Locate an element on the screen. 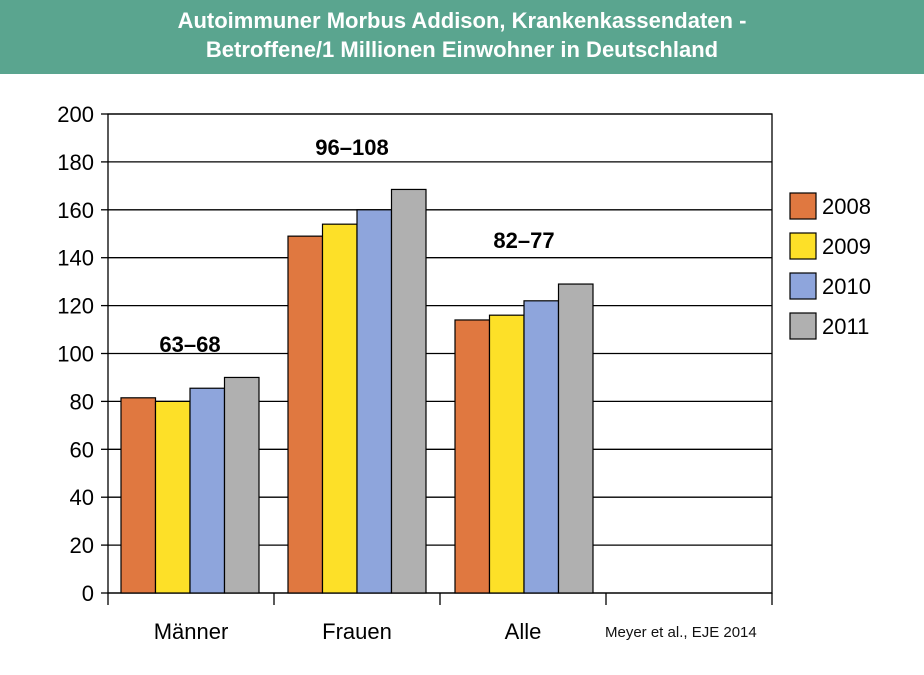 The image size is (924, 675). bar-2010-alle is located at coordinates (541, 447).